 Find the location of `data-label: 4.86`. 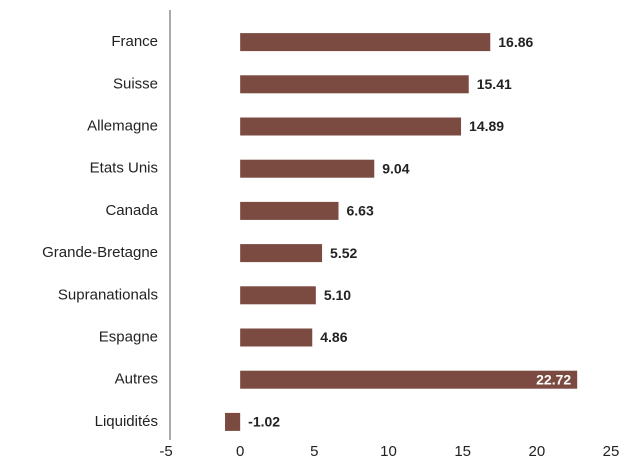

data-label: 4.86 is located at coordinates (333, 337).